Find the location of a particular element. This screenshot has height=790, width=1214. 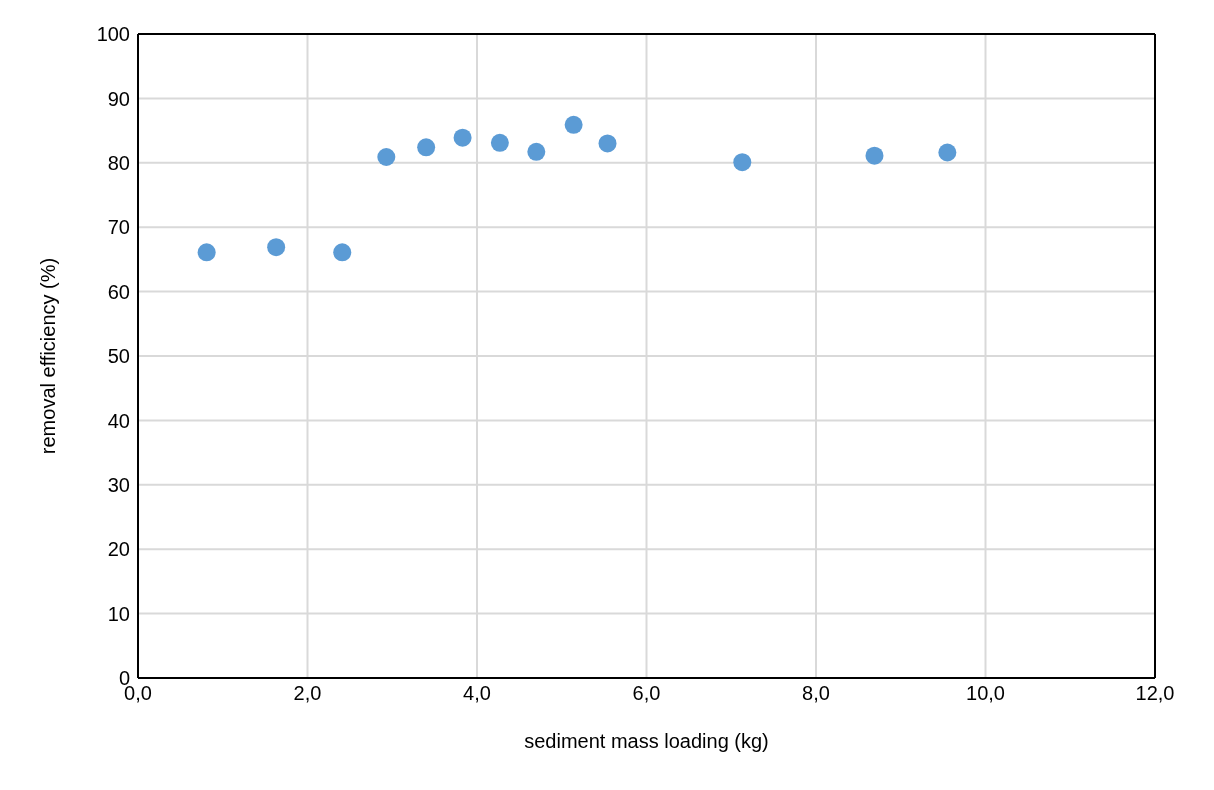

x-tick-label: 8,0 is located at coordinates (816, 693).